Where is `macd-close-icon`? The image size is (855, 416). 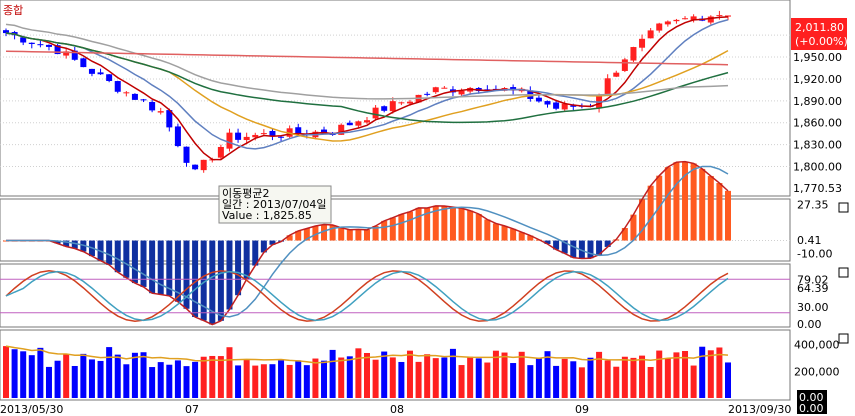 macd-close-icon is located at coordinates (843, 207).